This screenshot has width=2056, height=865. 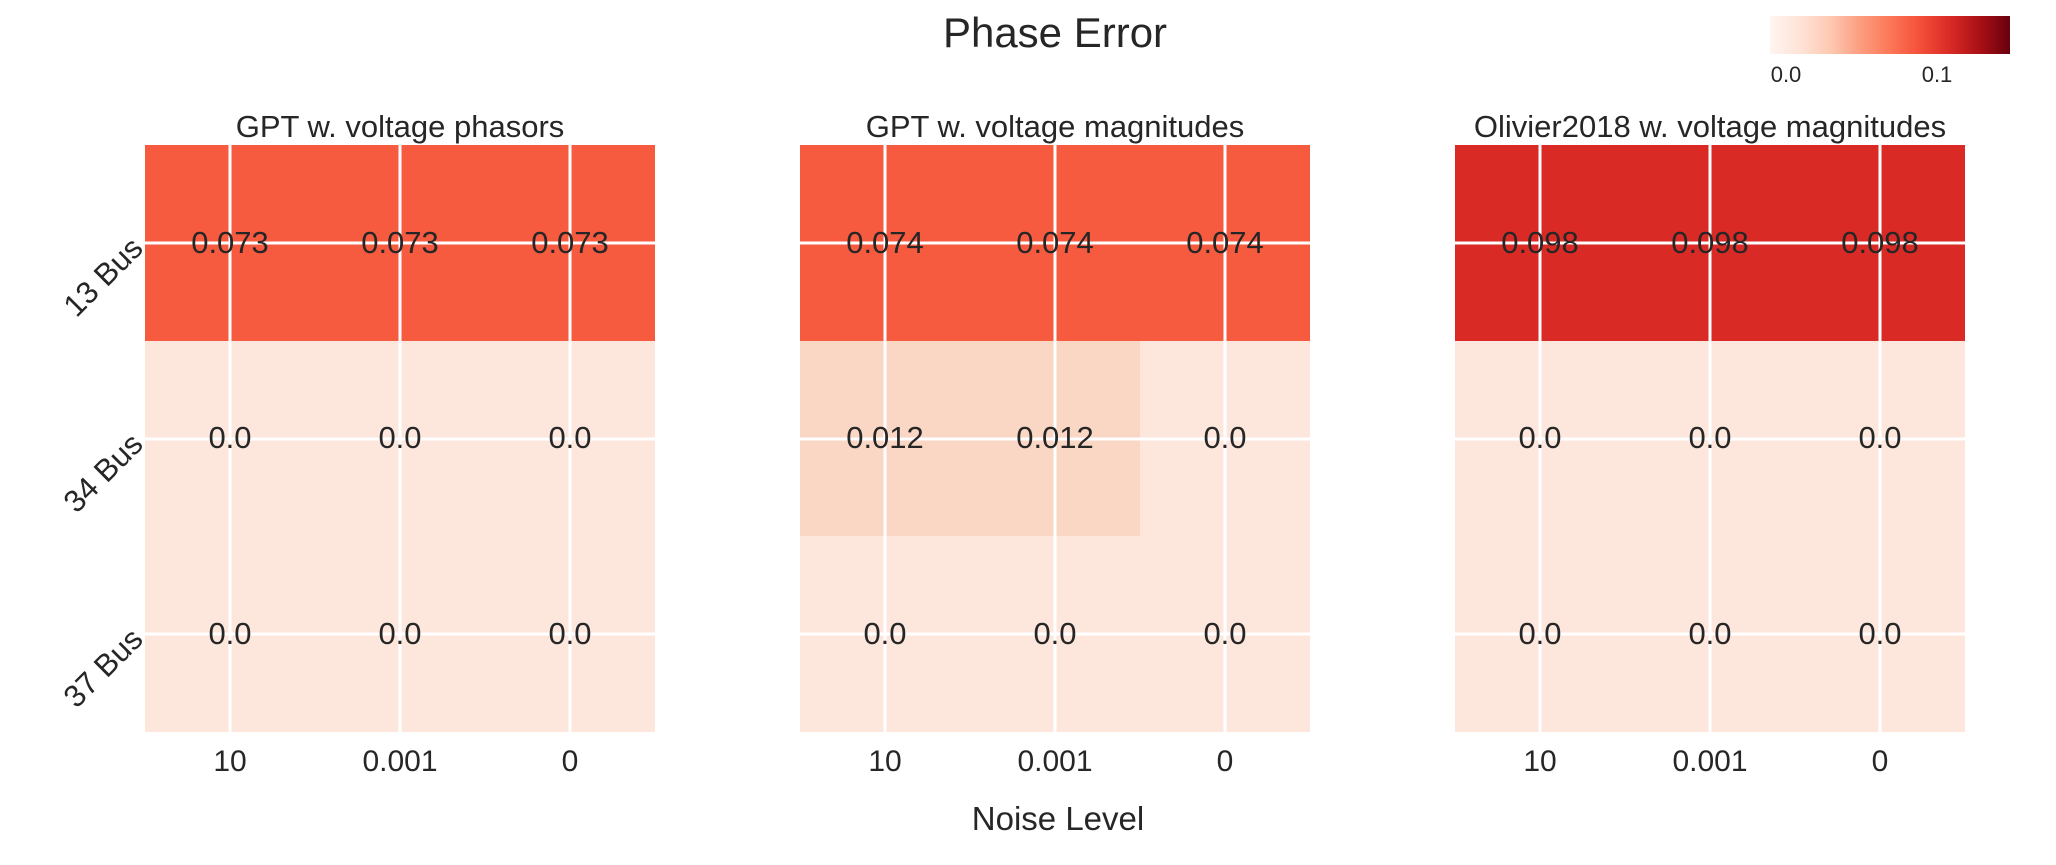 What do you see at coordinates (1786, 74) in the screenshot?
I see `colorbar-tick-label: 0.0` at bounding box center [1786, 74].